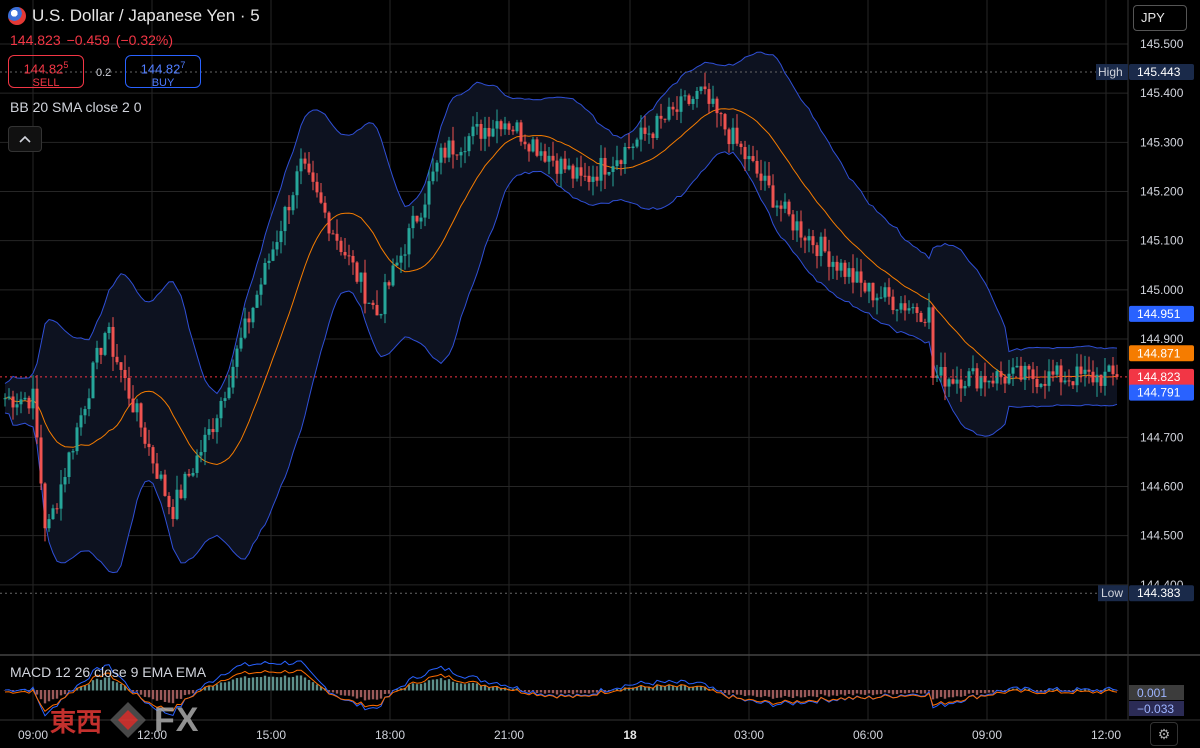 Image resolution: width=1200 pixels, height=748 pixels. I want to click on time-tick-label: 06:00, so click(868, 735).